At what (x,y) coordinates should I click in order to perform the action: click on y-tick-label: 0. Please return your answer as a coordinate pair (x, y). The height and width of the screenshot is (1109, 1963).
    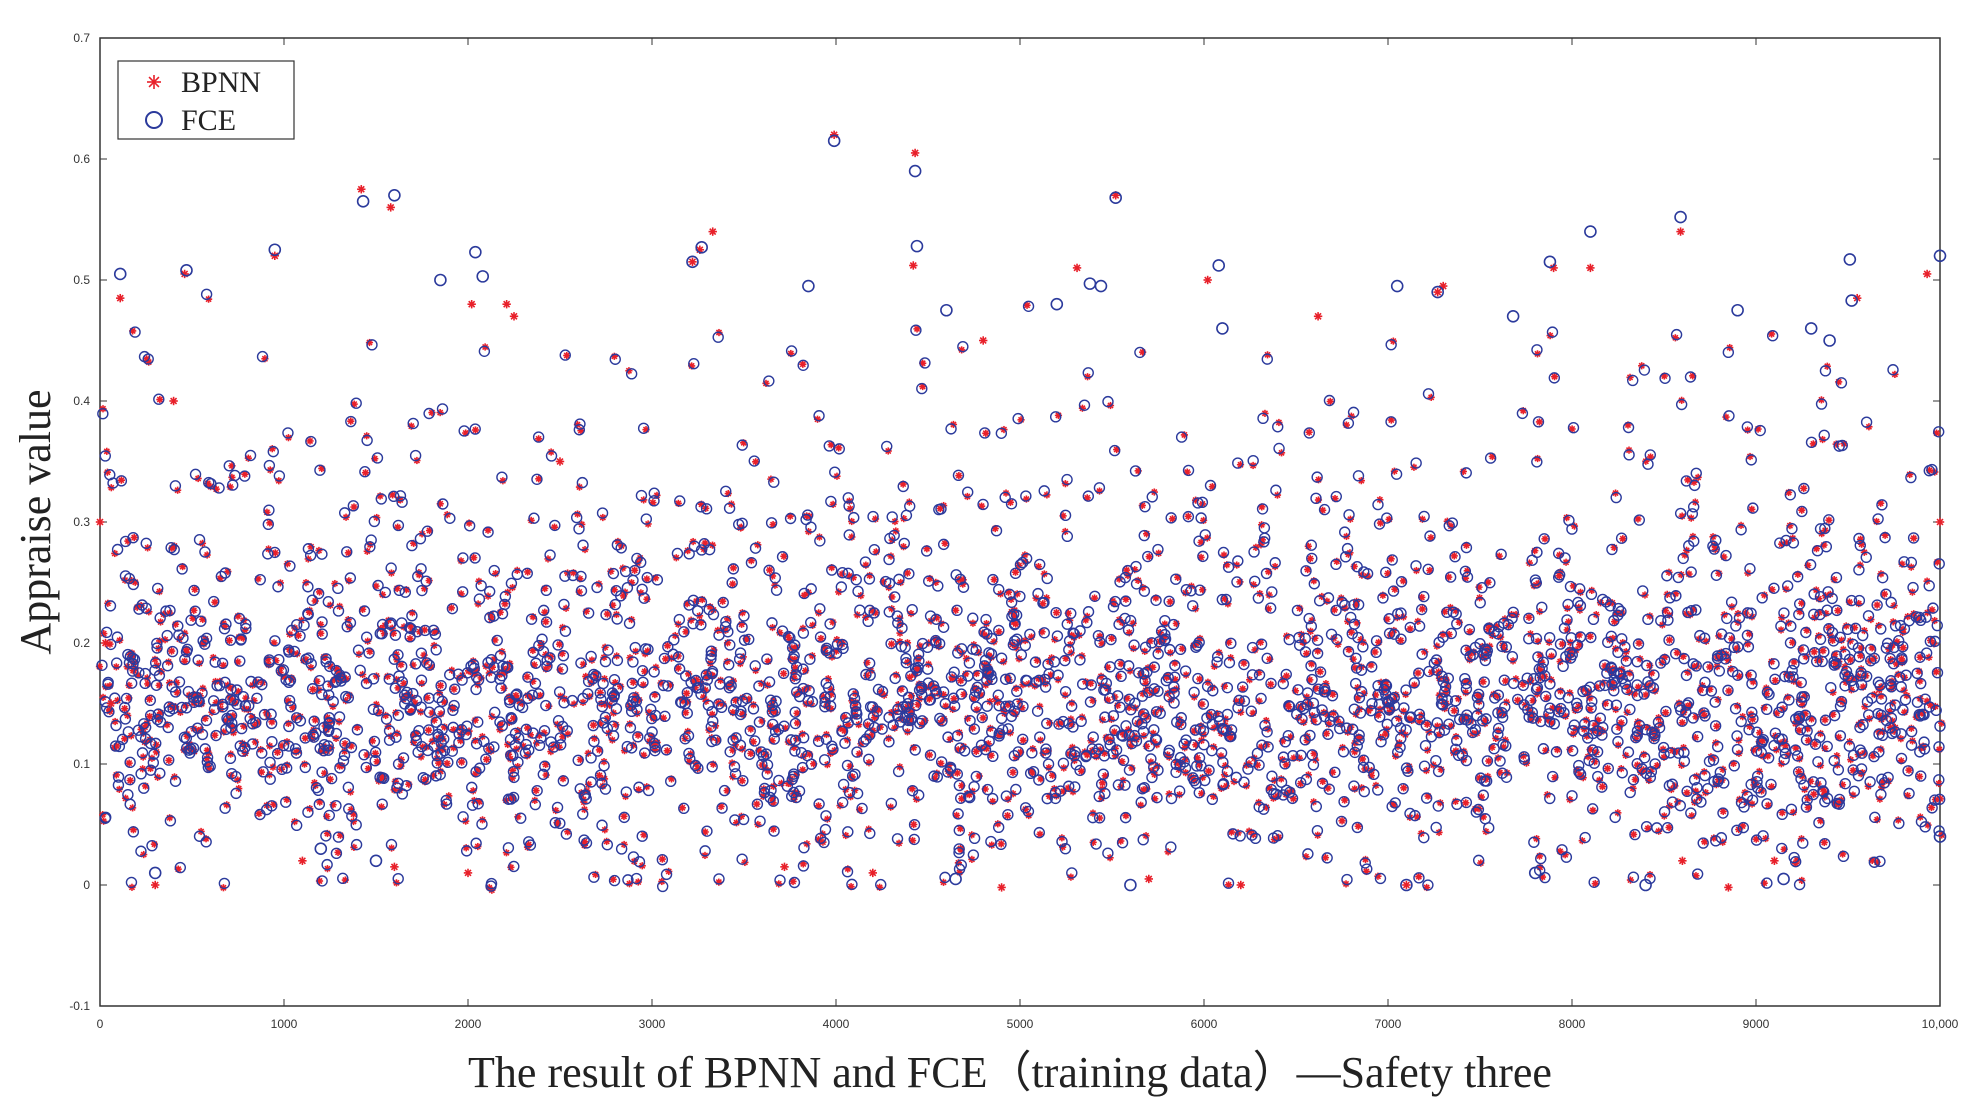
    Looking at the image, I should click on (86, 885).